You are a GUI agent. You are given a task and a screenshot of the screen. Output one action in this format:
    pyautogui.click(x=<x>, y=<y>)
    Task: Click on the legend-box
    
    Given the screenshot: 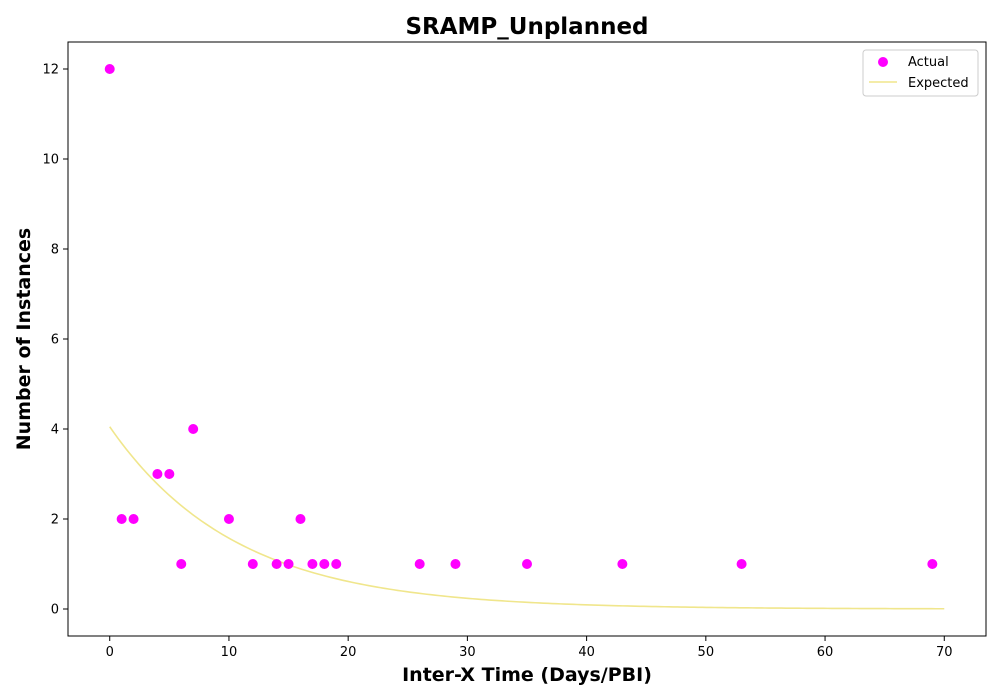 What is the action you would take?
    pyautogui.click(x=920, y=73)
    